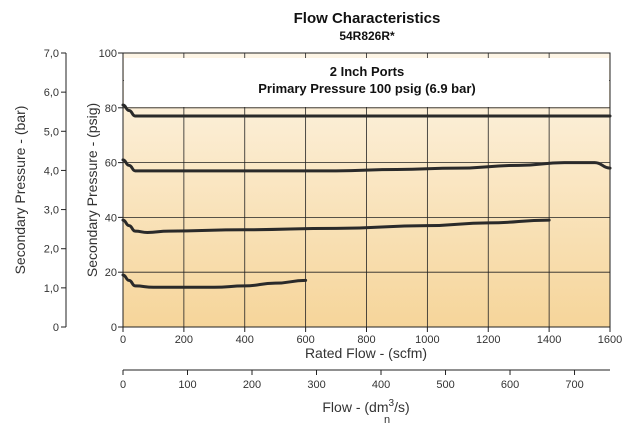 This screenshot has width=624, height=424. Describe the element at coordinates (51, 171) in the screenshot. I see `secondary-y-tick-label: 4,0` at that location.